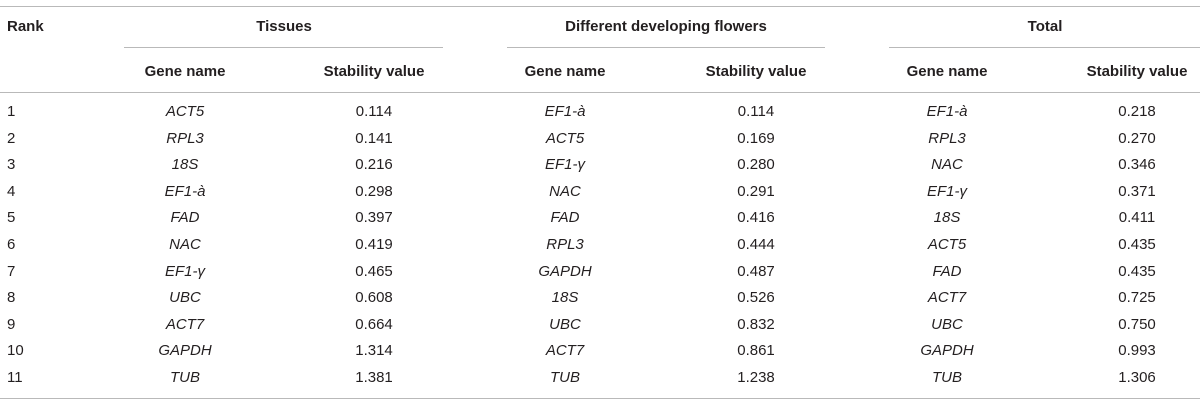 The width and height of the screenshot is (1200, 405). I want to click on stability-total-cell: 1.306, so click(1137, 377).